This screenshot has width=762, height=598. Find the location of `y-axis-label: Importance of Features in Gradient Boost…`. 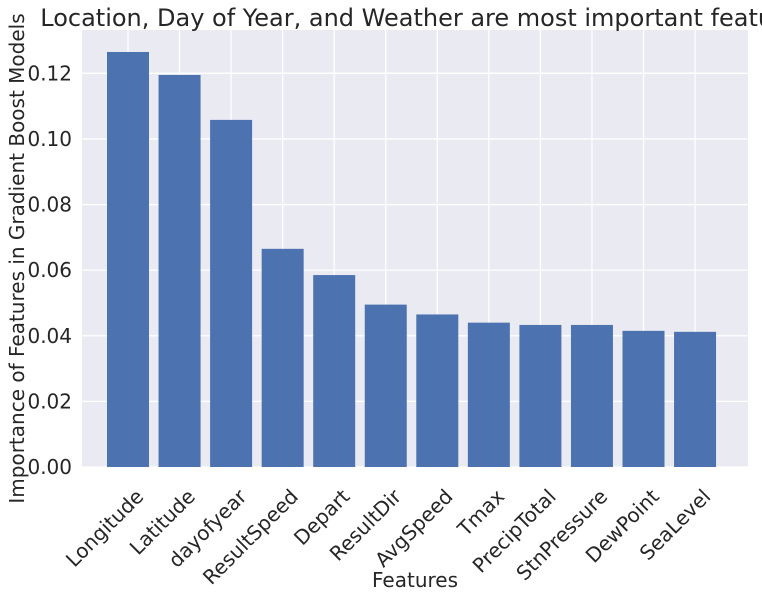

y-axis-label: Importance of Features in Gradient Boost… is located at coordinates (17, 258).